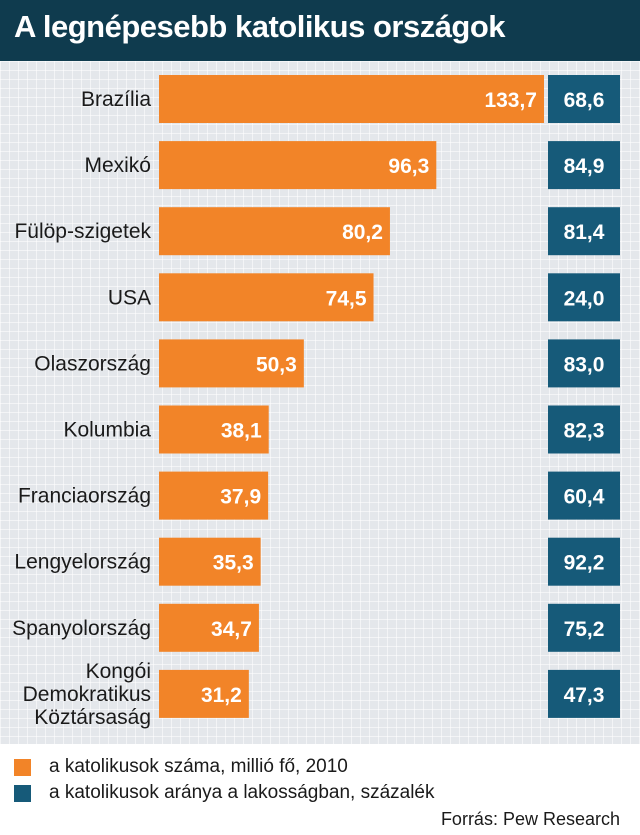 This screenshot has height=835, width=640. I want to click on bar-value-label: 31,2, so click(221, 695).